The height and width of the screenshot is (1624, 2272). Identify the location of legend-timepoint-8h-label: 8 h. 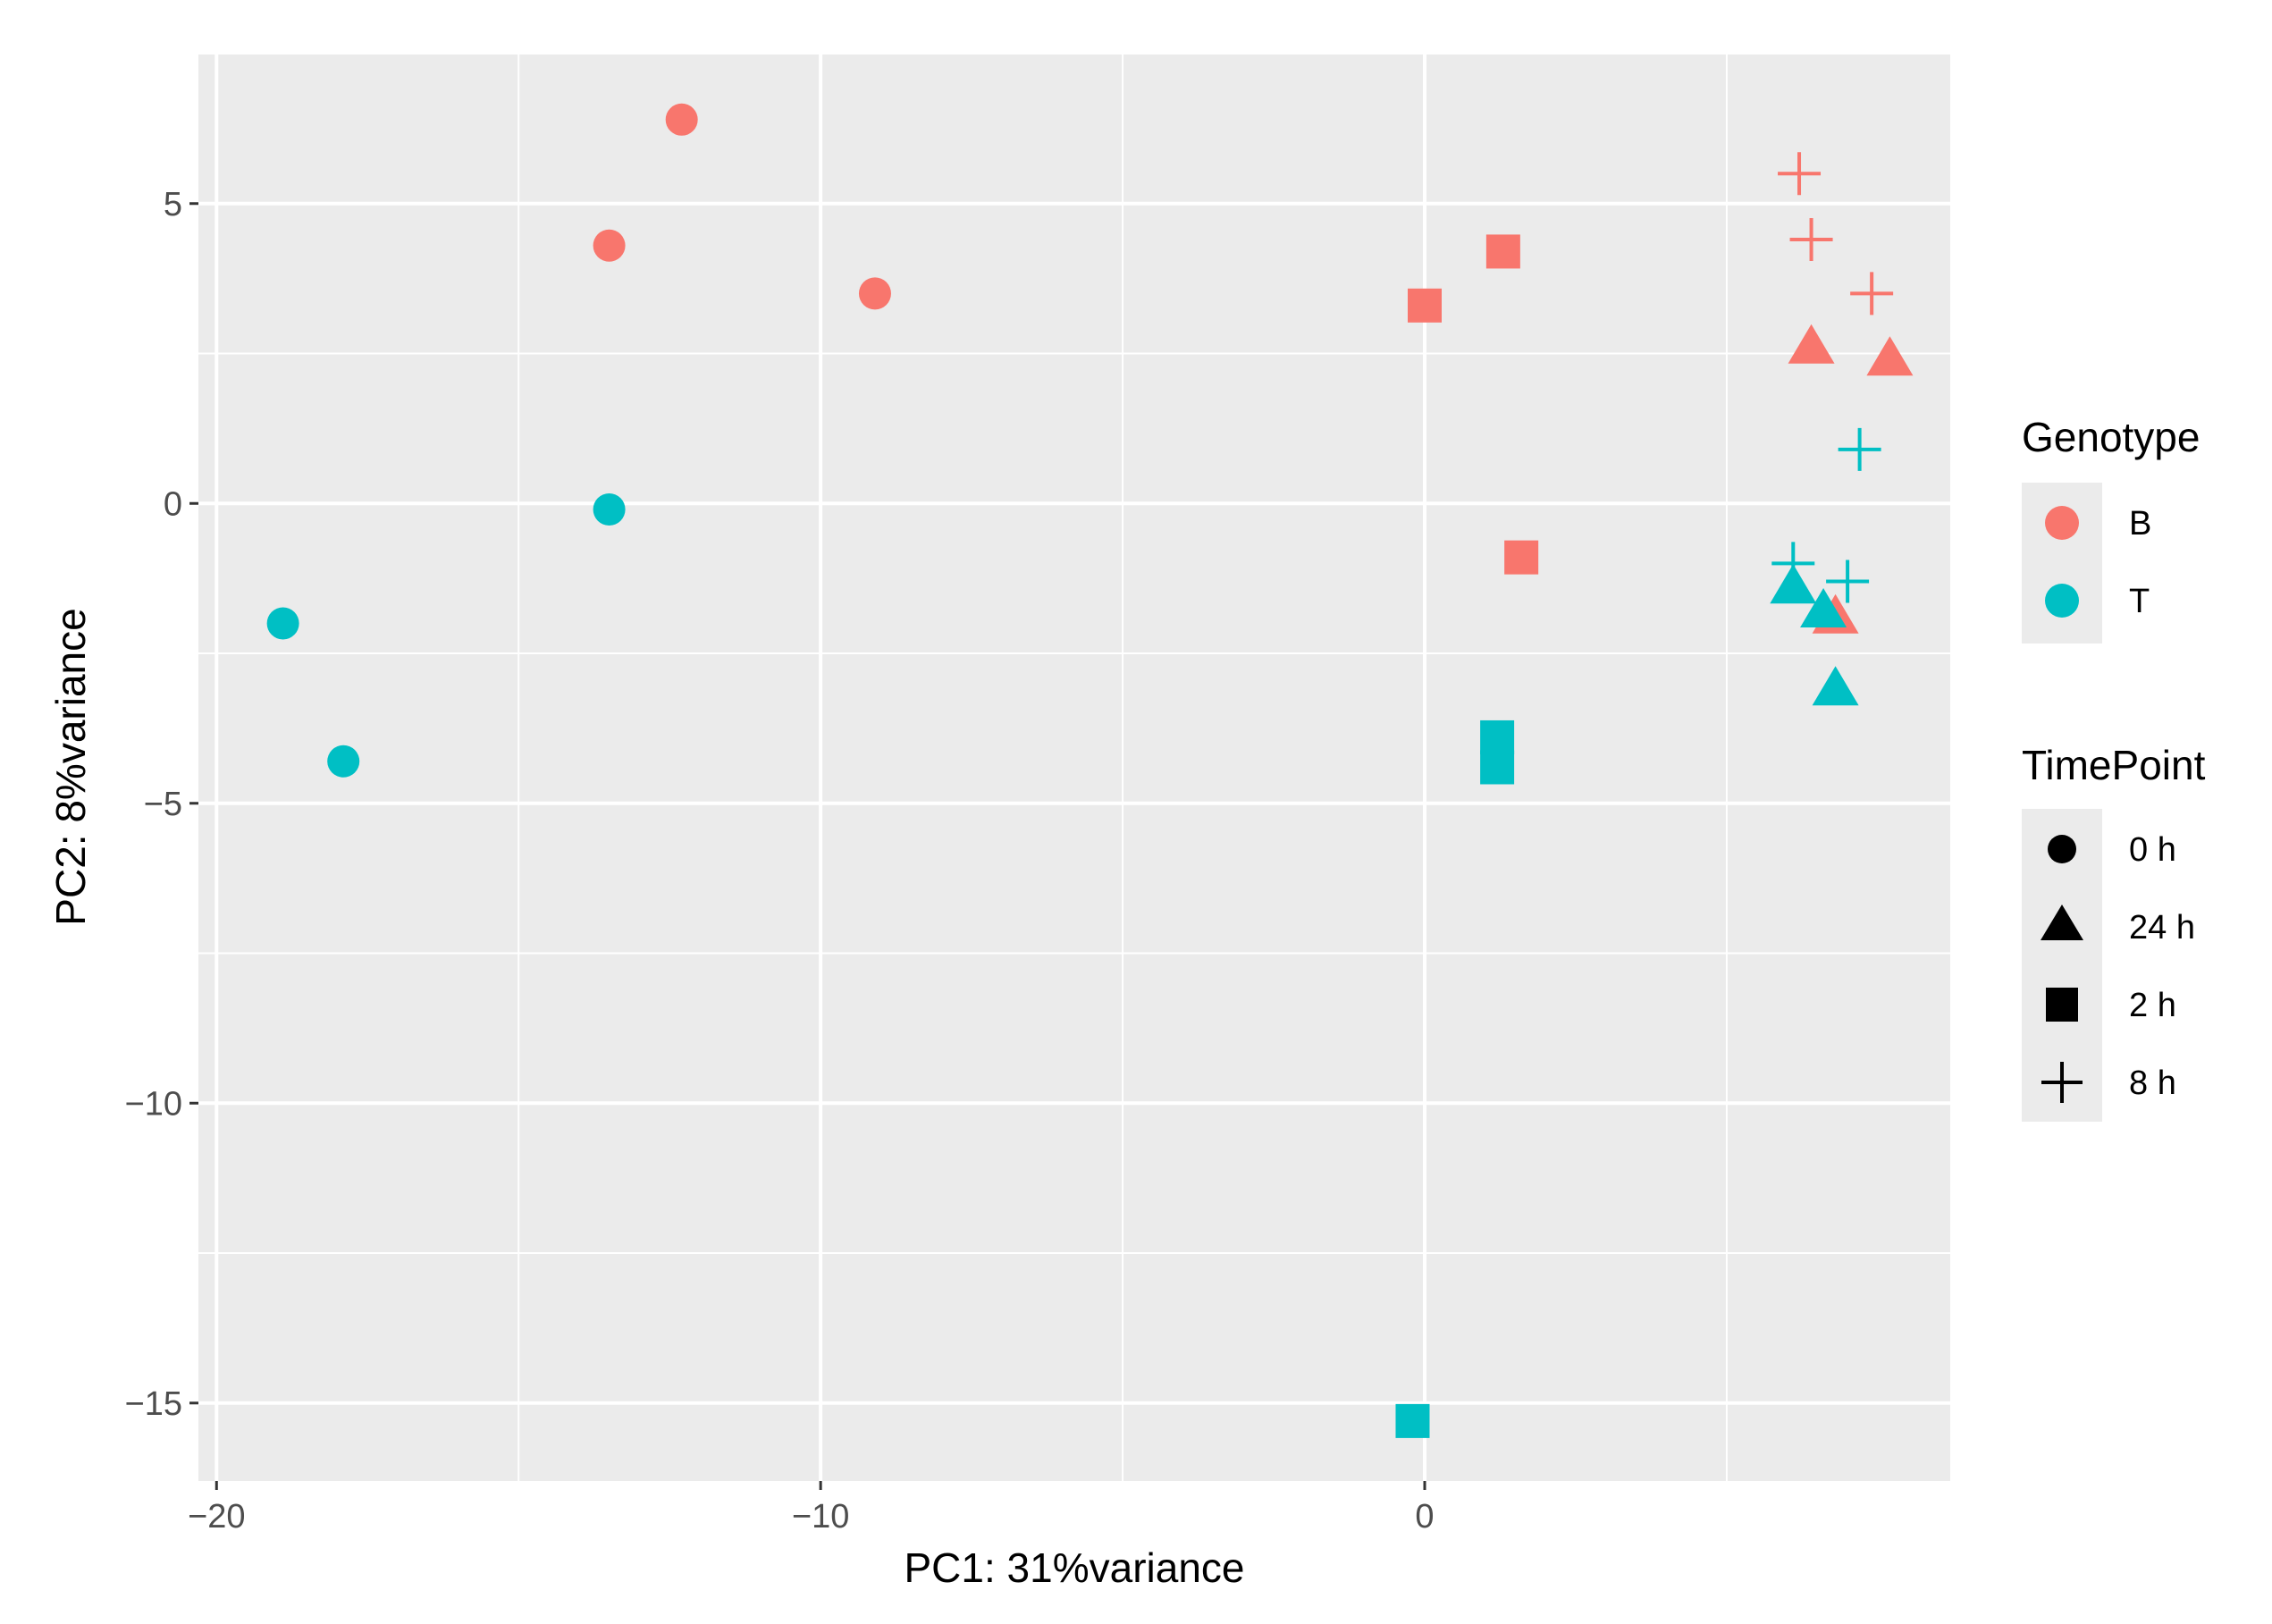
(2152, 1083).